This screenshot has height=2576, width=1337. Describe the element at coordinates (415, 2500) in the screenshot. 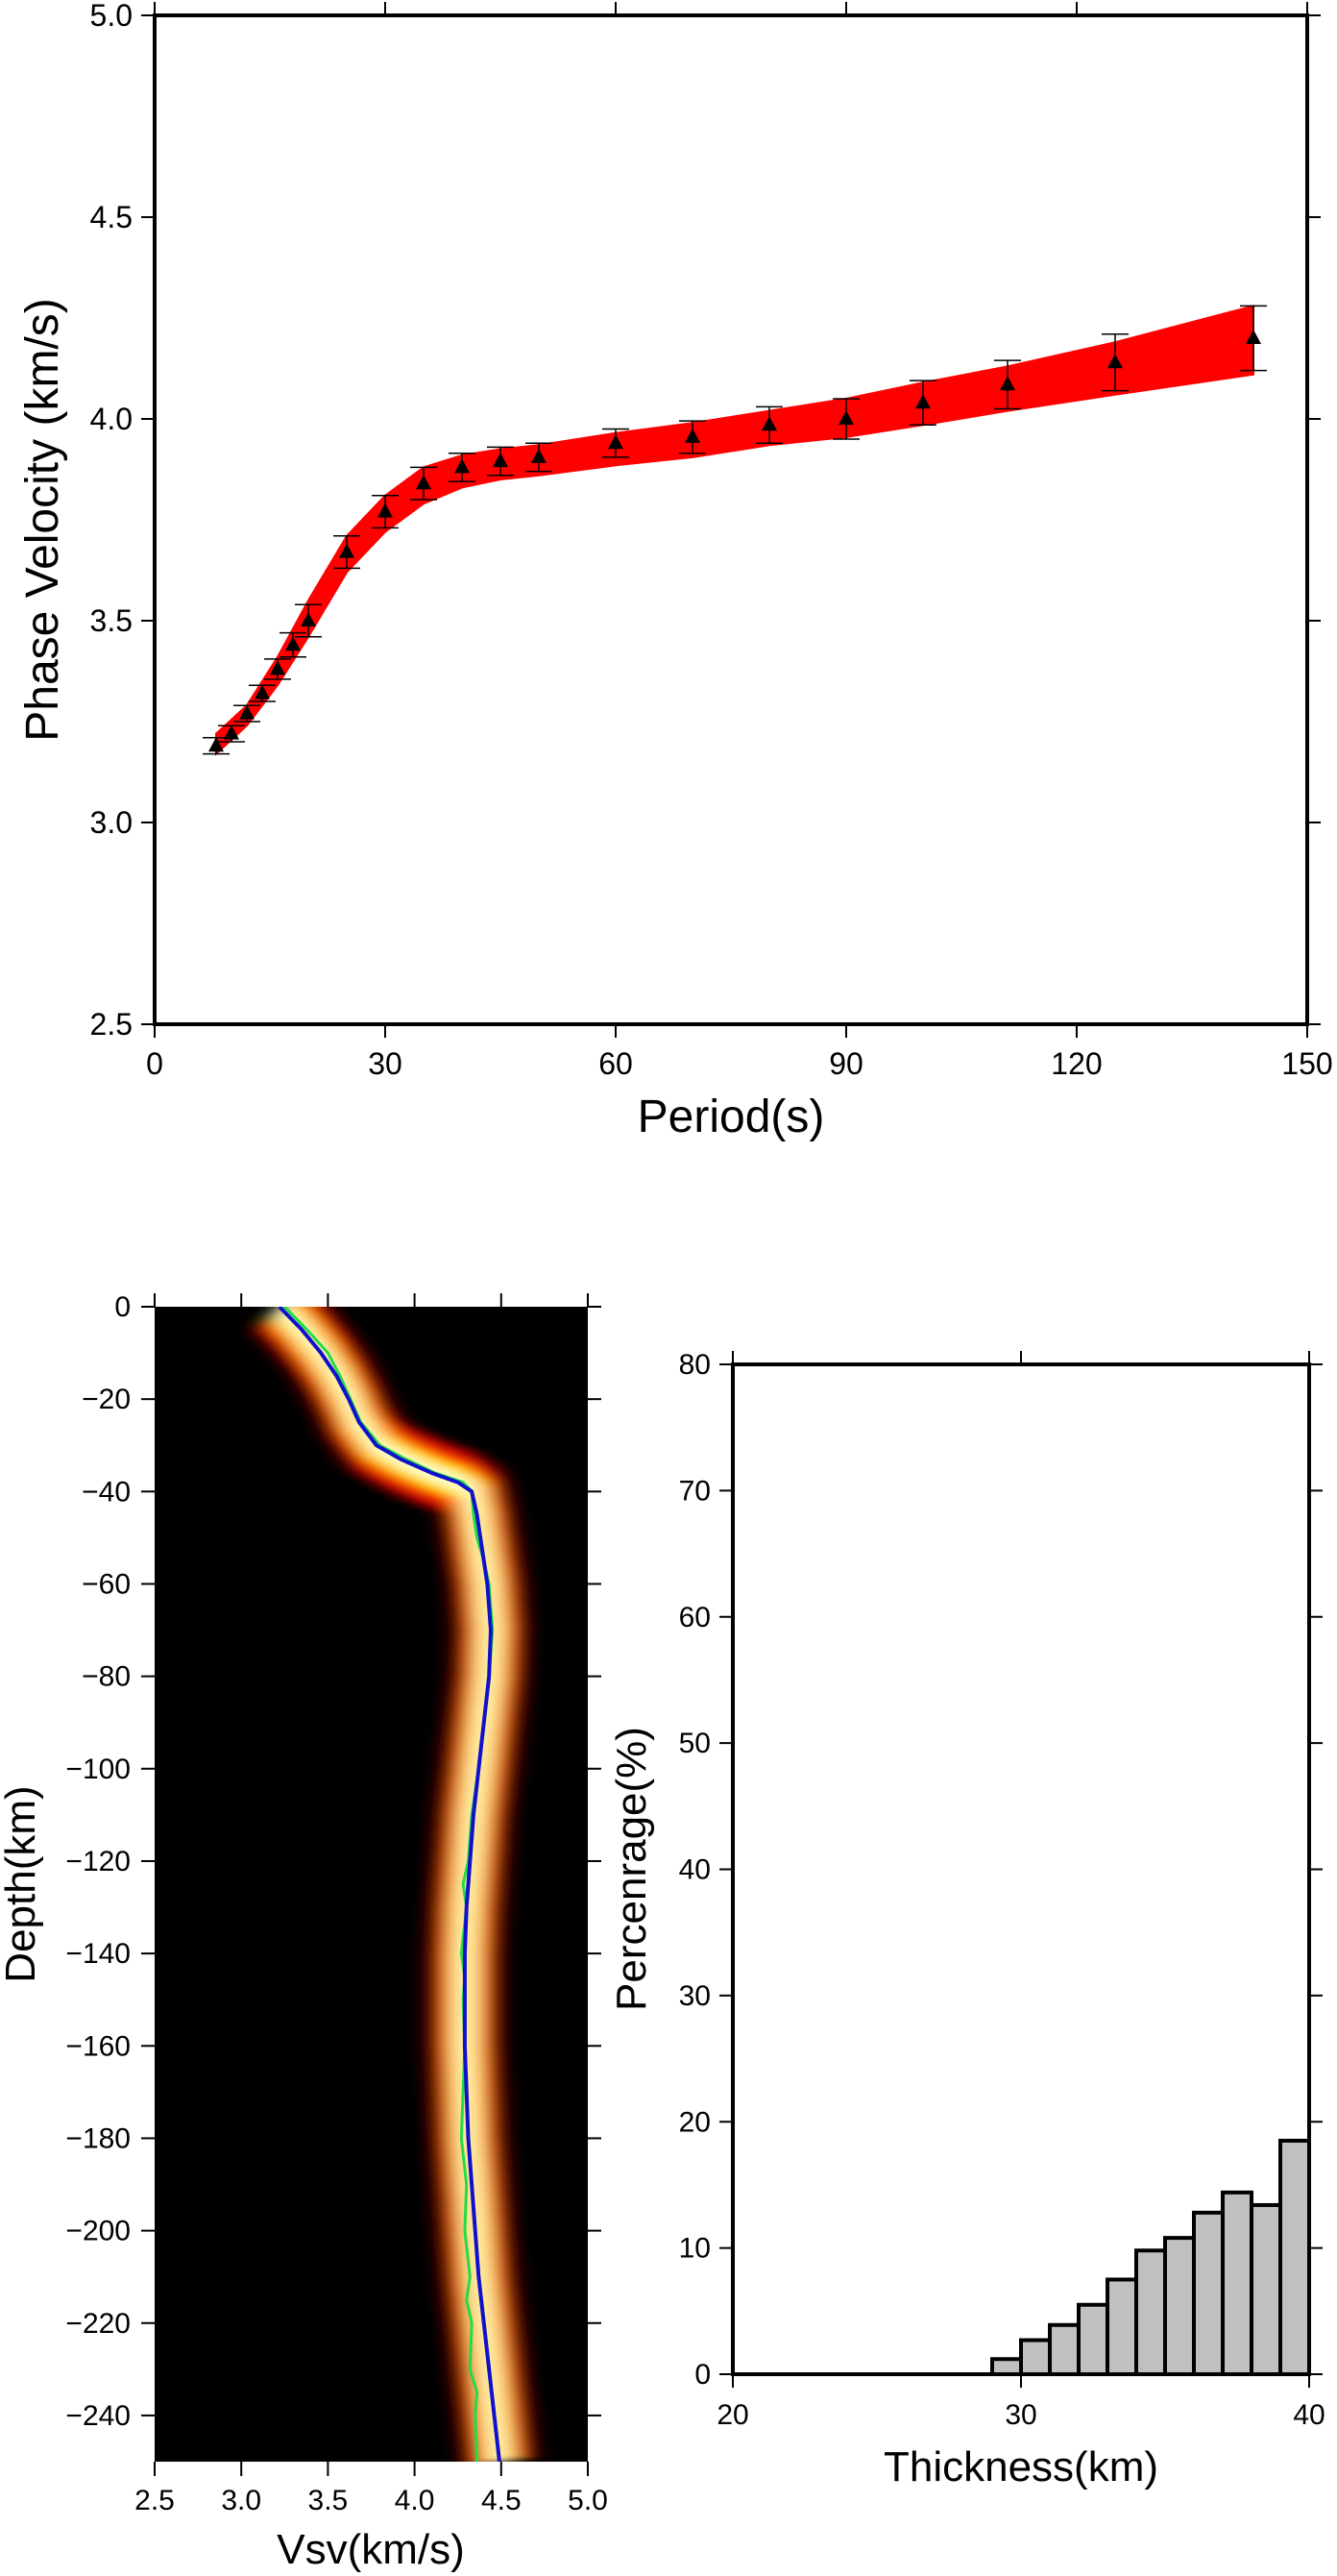

I see `x-tick-label: 4.0` at that location.